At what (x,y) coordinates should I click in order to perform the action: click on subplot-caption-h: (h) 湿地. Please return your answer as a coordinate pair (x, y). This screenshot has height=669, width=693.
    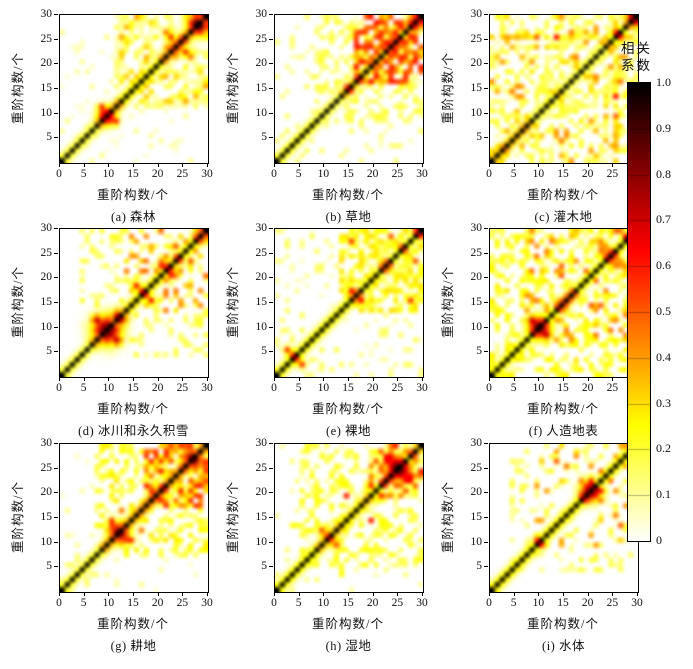
    Looking at the image, I should click on (348, 646).